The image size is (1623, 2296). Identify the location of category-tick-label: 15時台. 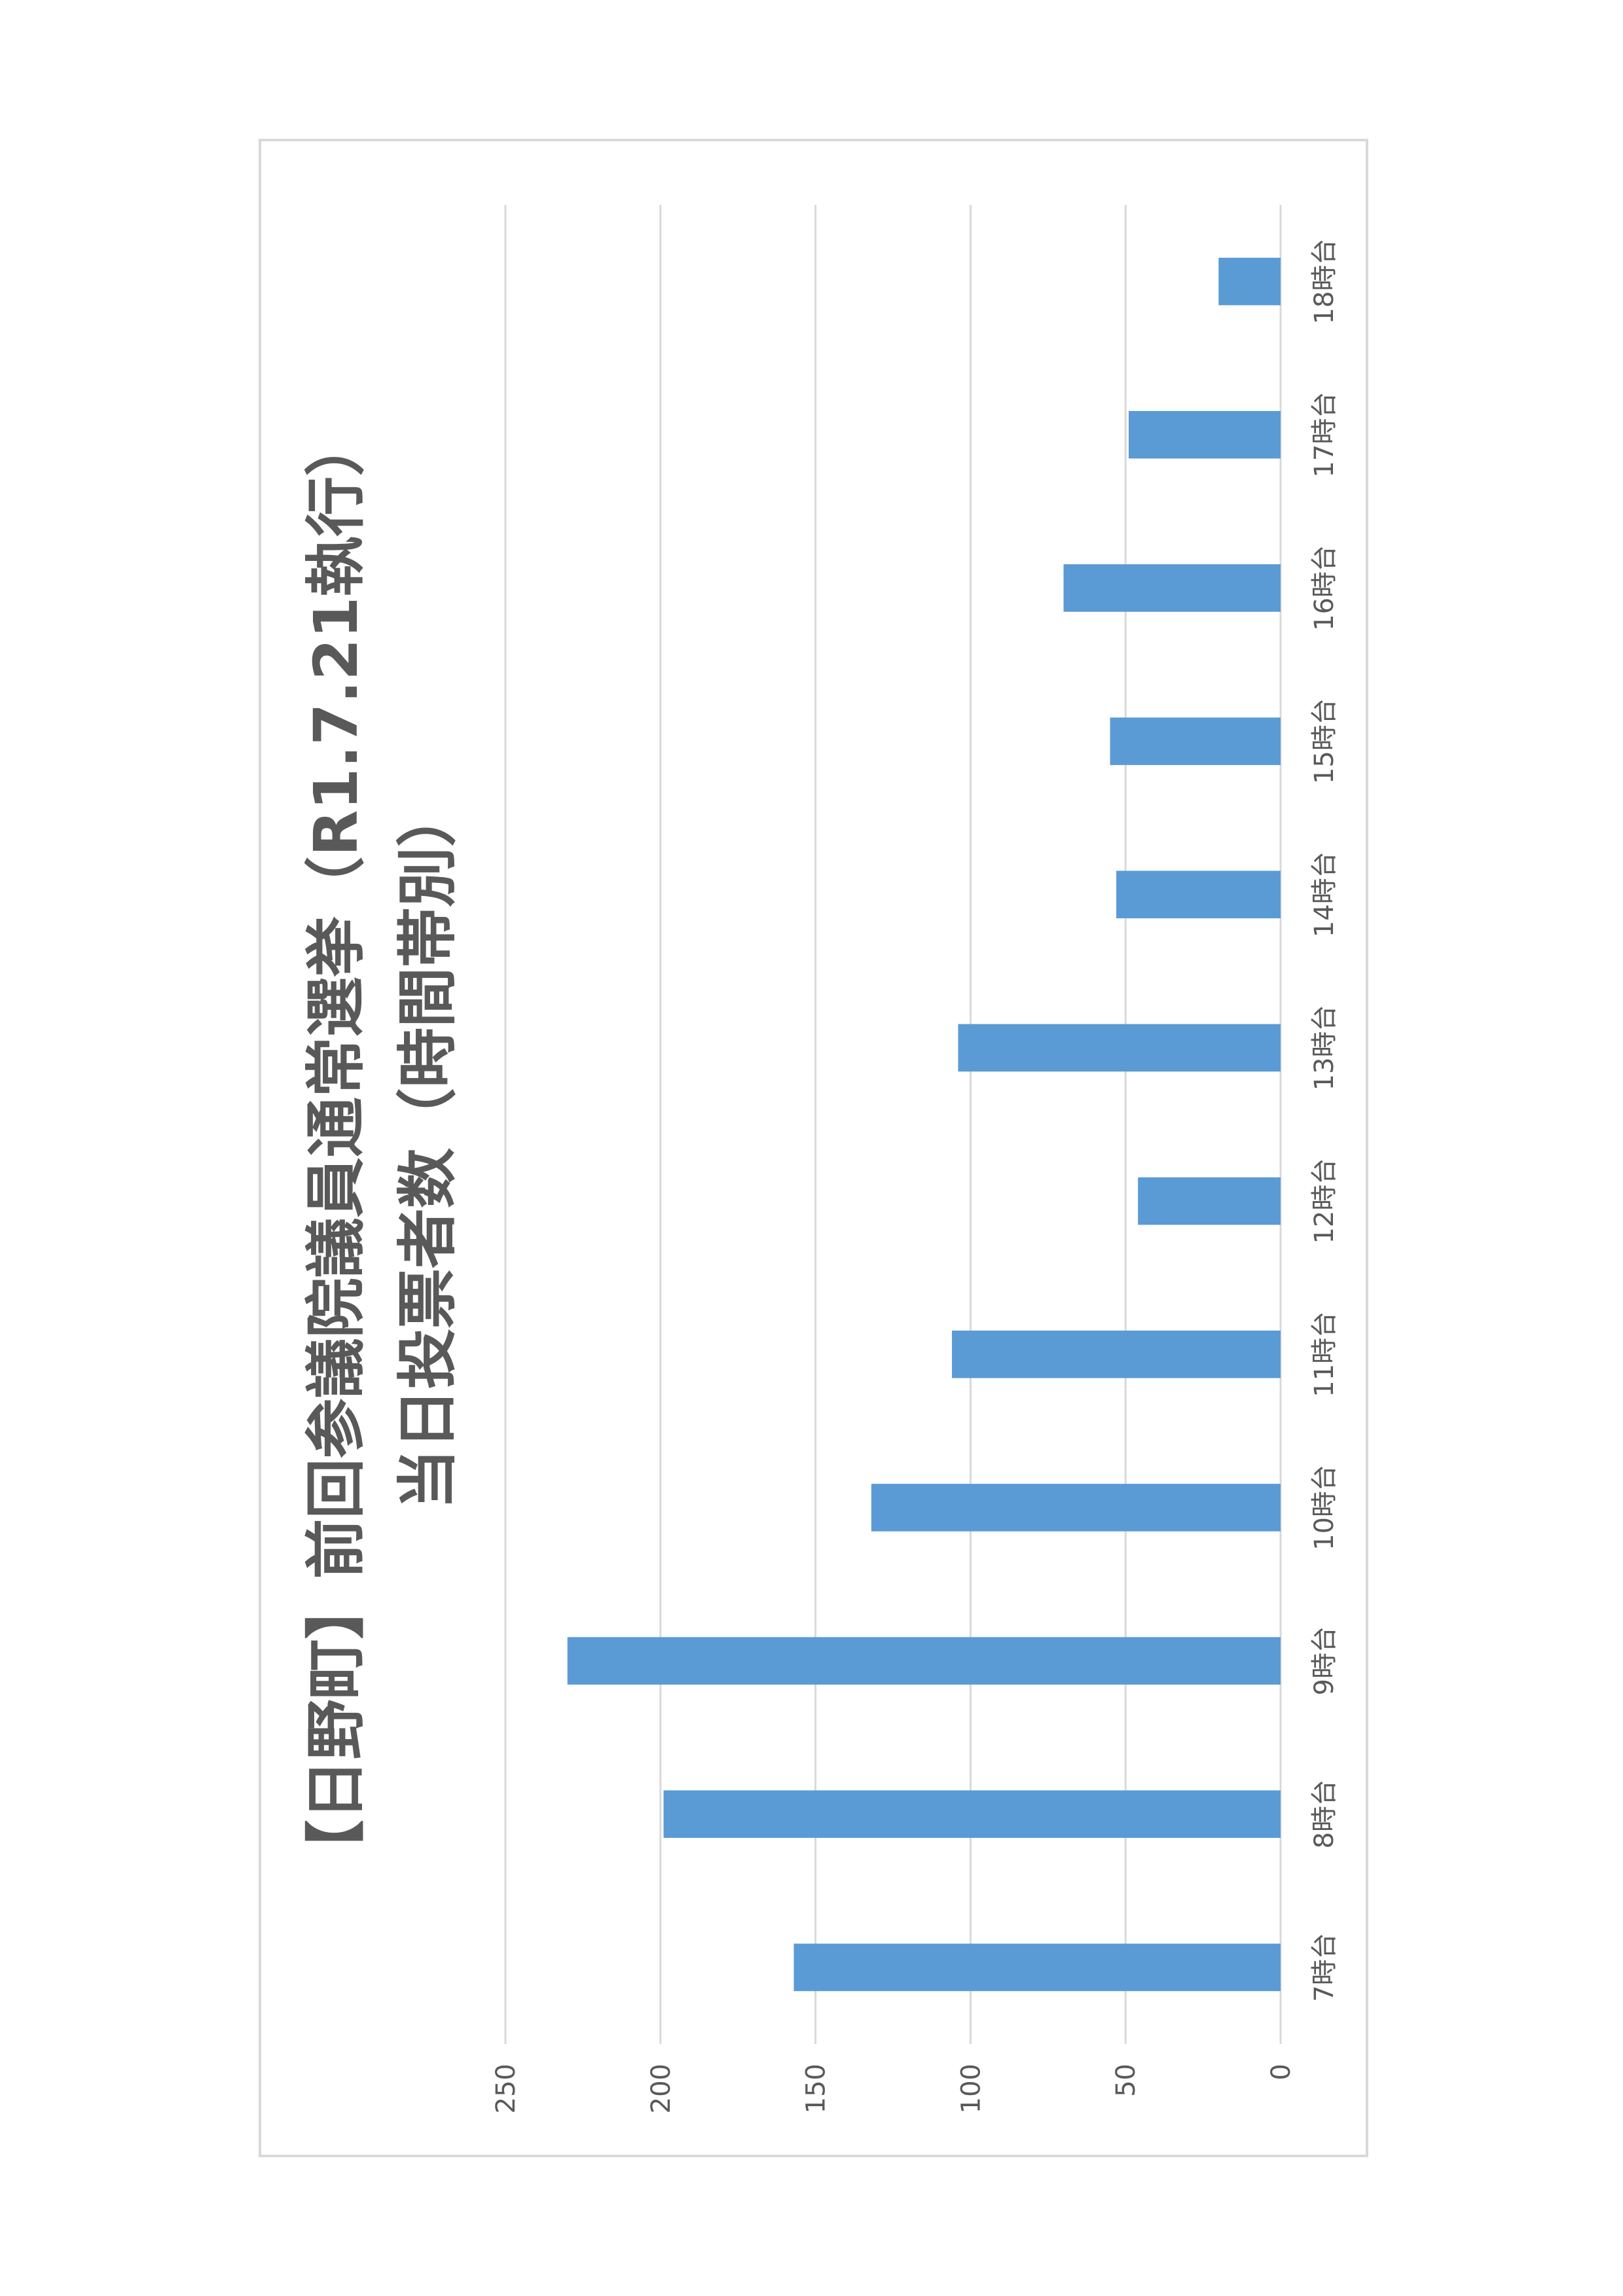
(1324, 741).